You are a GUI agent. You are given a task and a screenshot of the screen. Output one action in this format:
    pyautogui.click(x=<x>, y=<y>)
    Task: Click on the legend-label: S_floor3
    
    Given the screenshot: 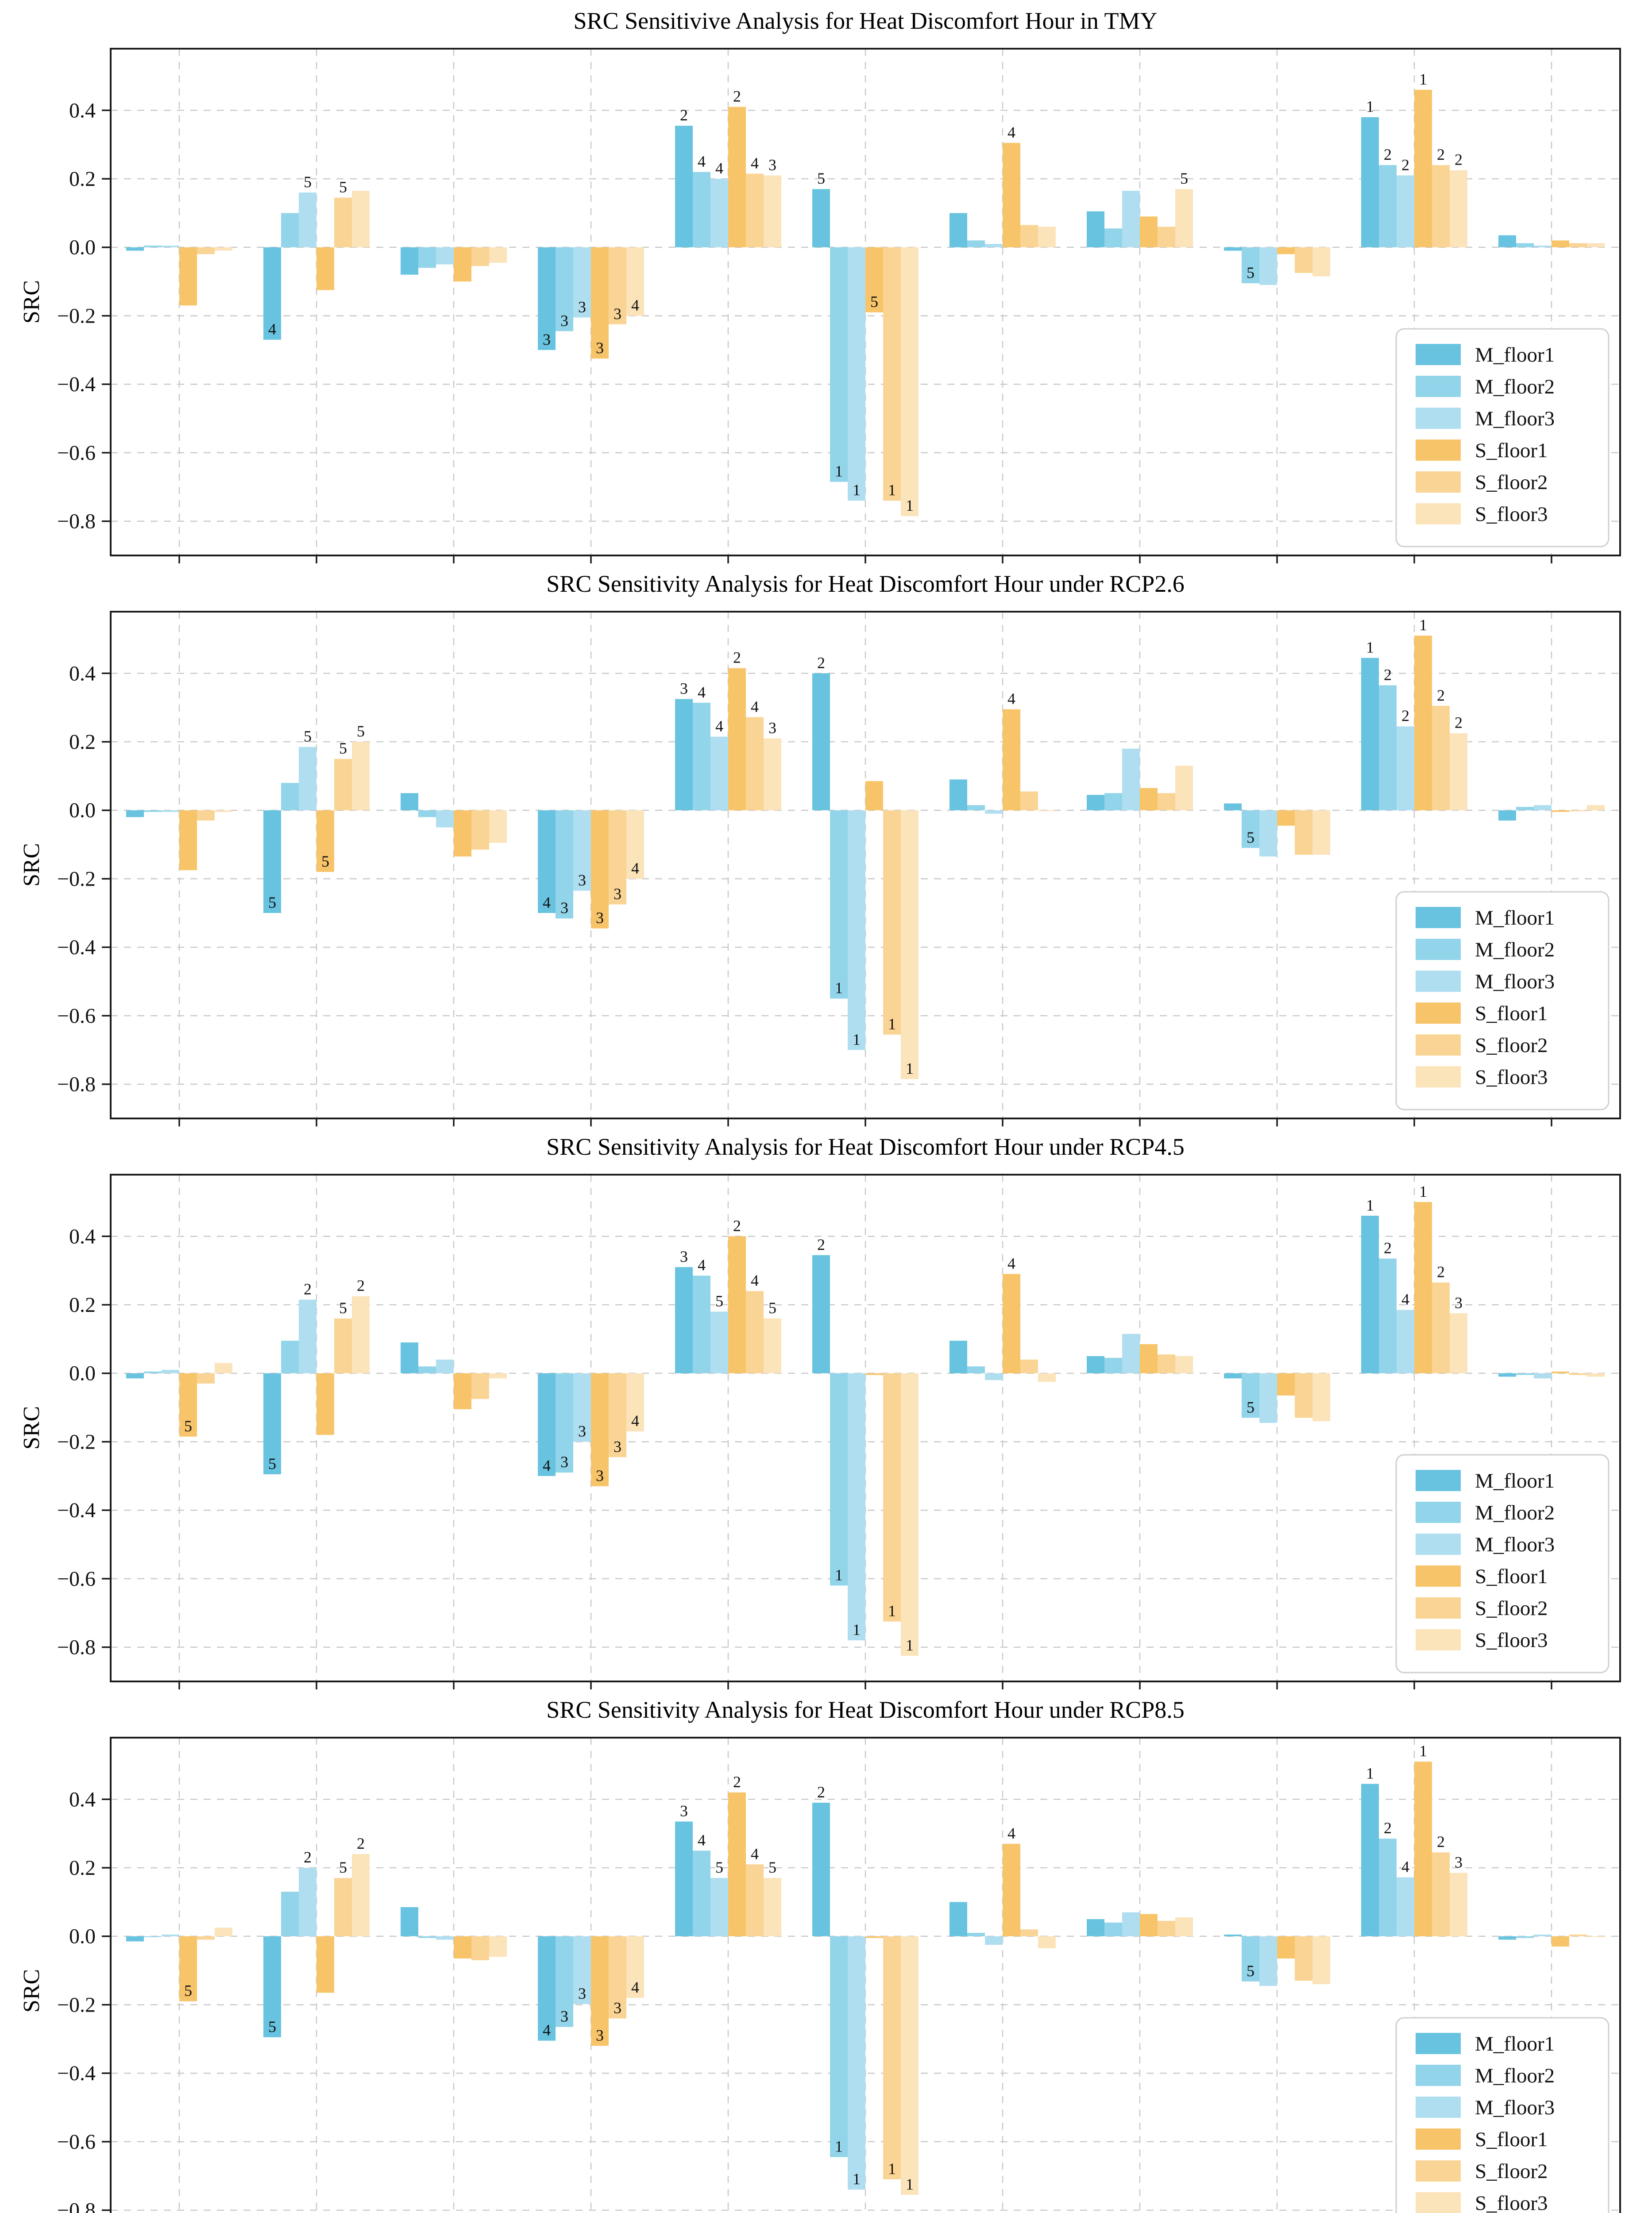 What is the action you would take?
    pyautogui.click(x=1511, y=2202)
    